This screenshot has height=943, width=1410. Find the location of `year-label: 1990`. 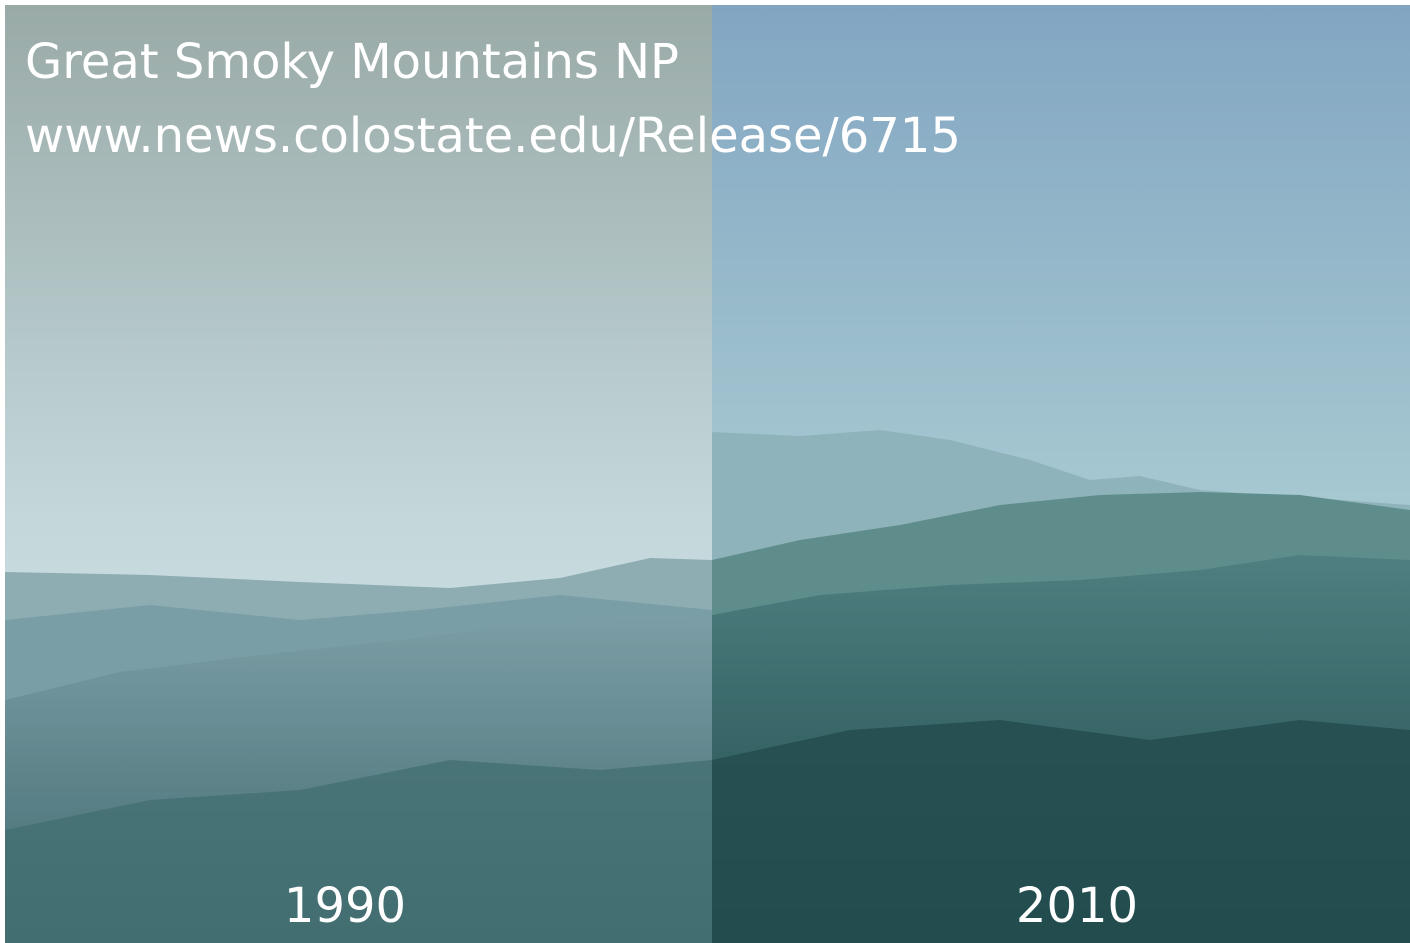

year-label: 1990 is located at coordinates (345, 906).